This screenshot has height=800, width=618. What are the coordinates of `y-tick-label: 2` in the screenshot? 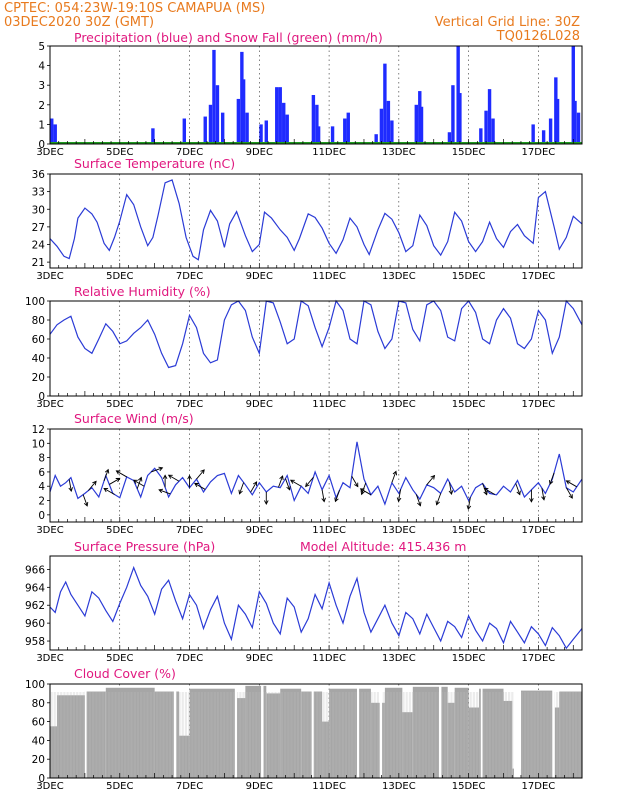 It's located at (41, 106).